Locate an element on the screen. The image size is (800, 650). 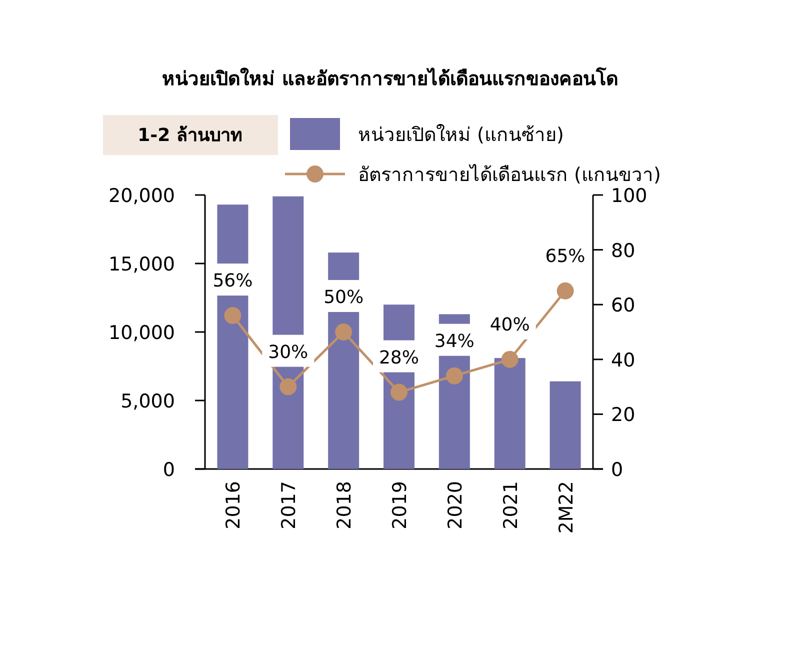
chart-title: หน่วยเปิดใหม่ และอัตราการขายได้เดือนแรกของคอนโด is located at coordinates (390, 78).